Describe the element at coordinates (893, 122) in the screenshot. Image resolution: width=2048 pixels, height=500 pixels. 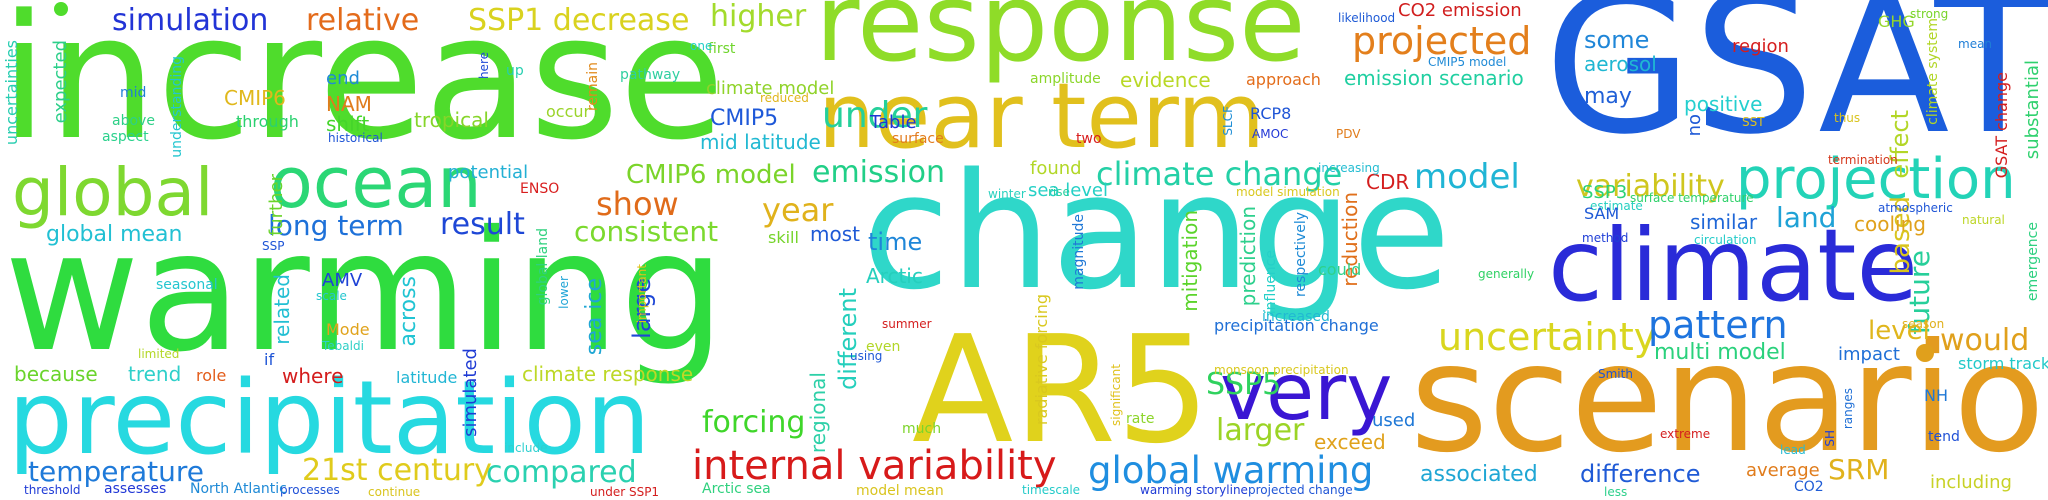
I see `word-Table: Table` at that location.